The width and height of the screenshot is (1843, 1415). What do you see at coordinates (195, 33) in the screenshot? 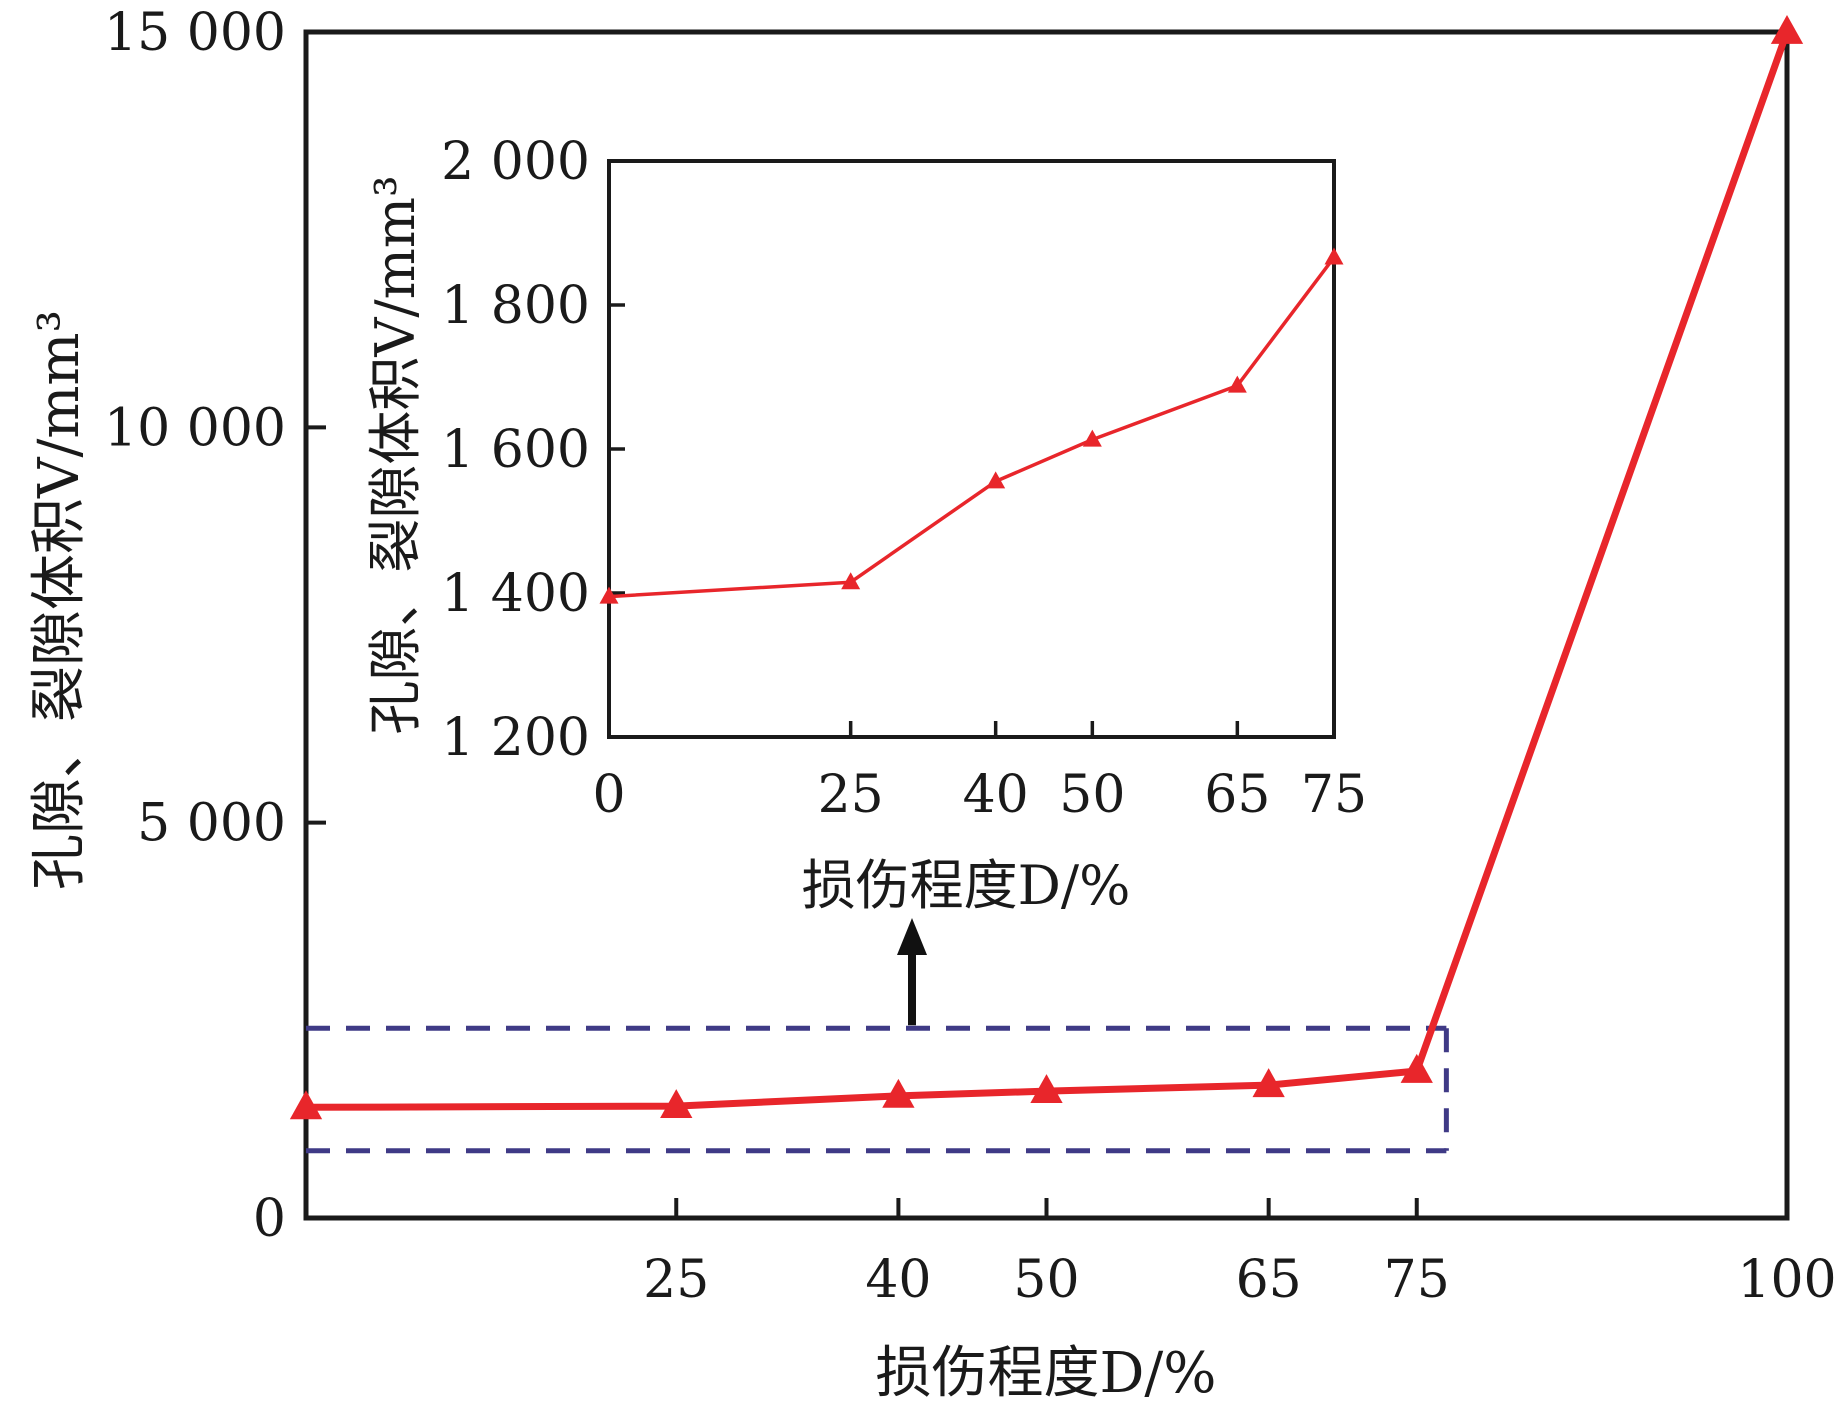
I see `main-y-tick-label: 15 000` at bounding box center [195, 33].